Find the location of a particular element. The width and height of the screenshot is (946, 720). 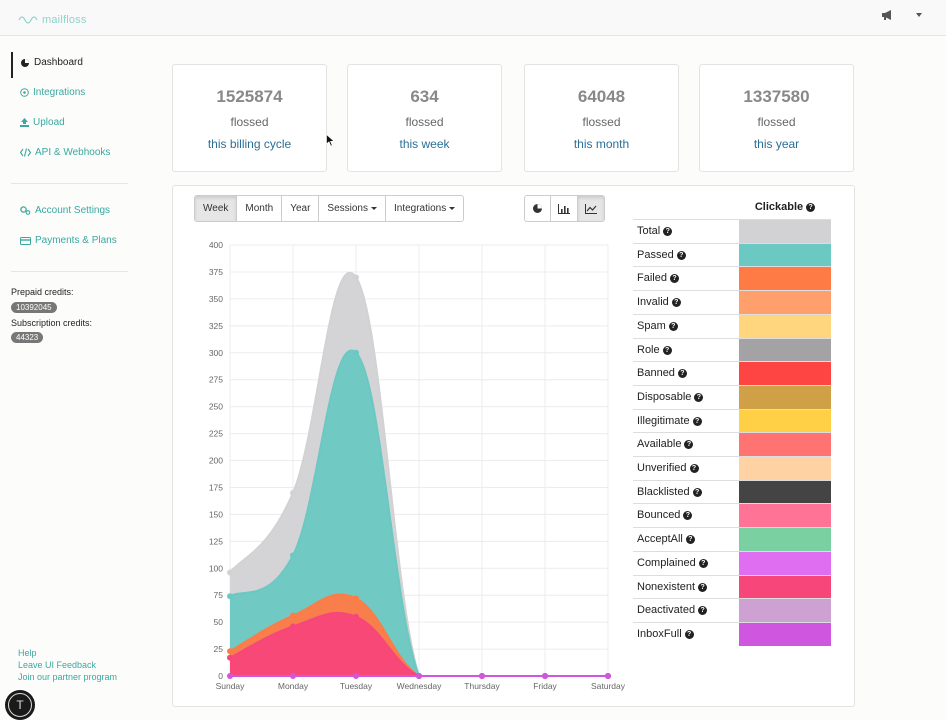

legend-row-nonexistent: Nonexistent? is located at coordinates (732, 586).